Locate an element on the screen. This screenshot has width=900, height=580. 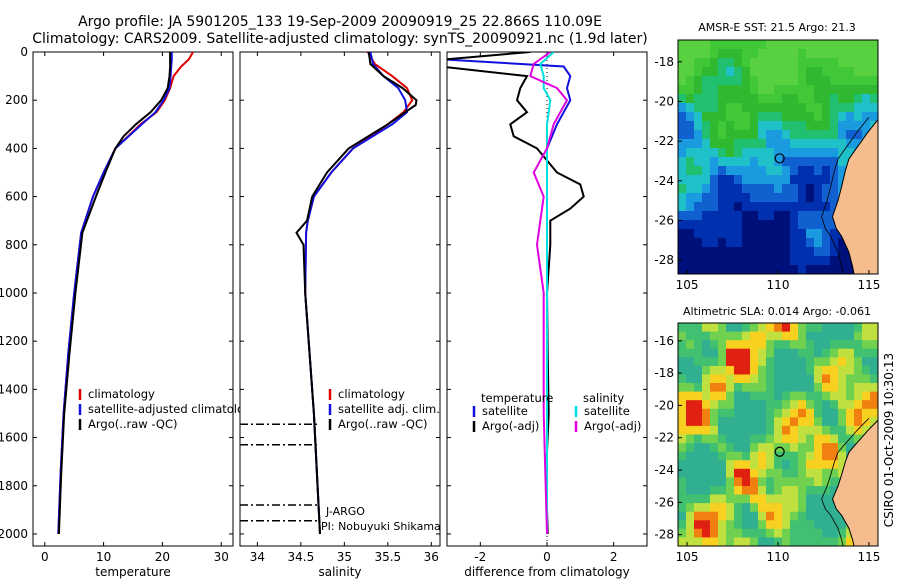
legend-entry: climatology is located at coordinates (371, 394).